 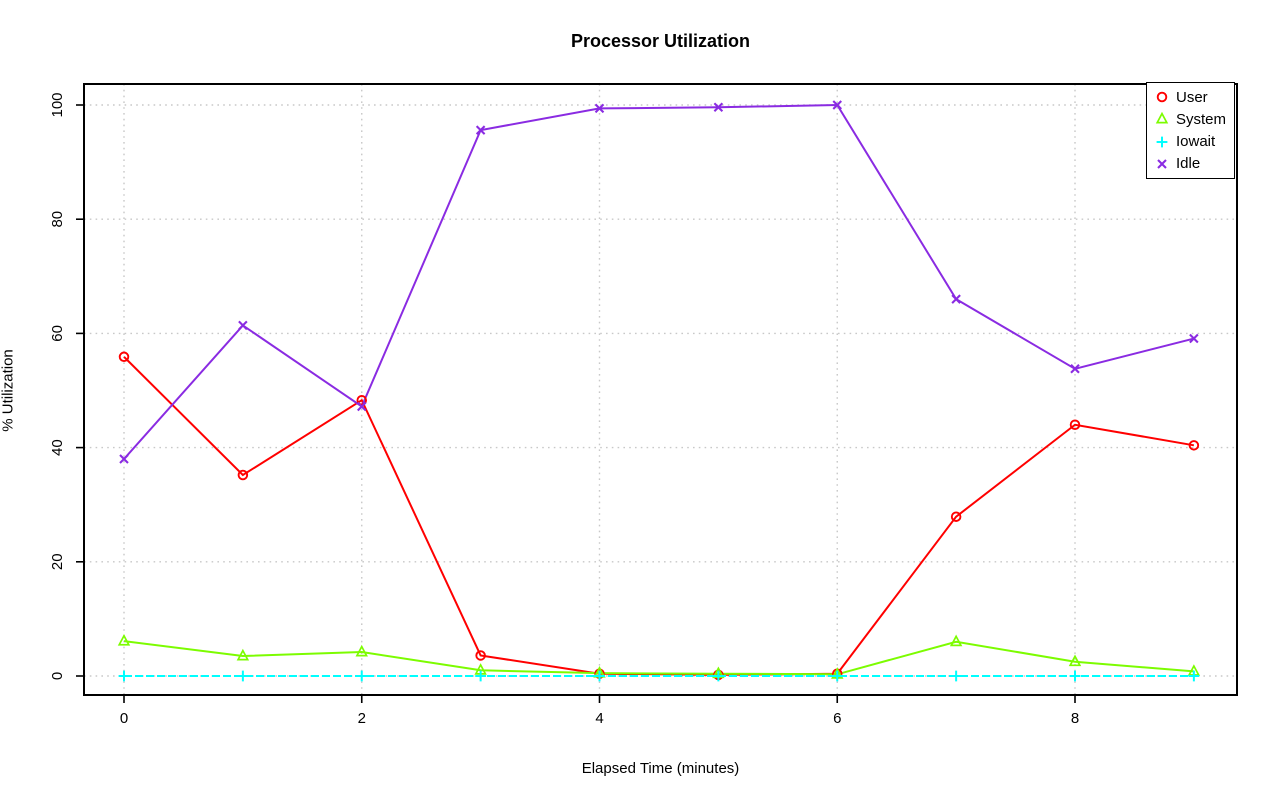 I want to click on legend-circle-icon, so click(x=1162, y=97).